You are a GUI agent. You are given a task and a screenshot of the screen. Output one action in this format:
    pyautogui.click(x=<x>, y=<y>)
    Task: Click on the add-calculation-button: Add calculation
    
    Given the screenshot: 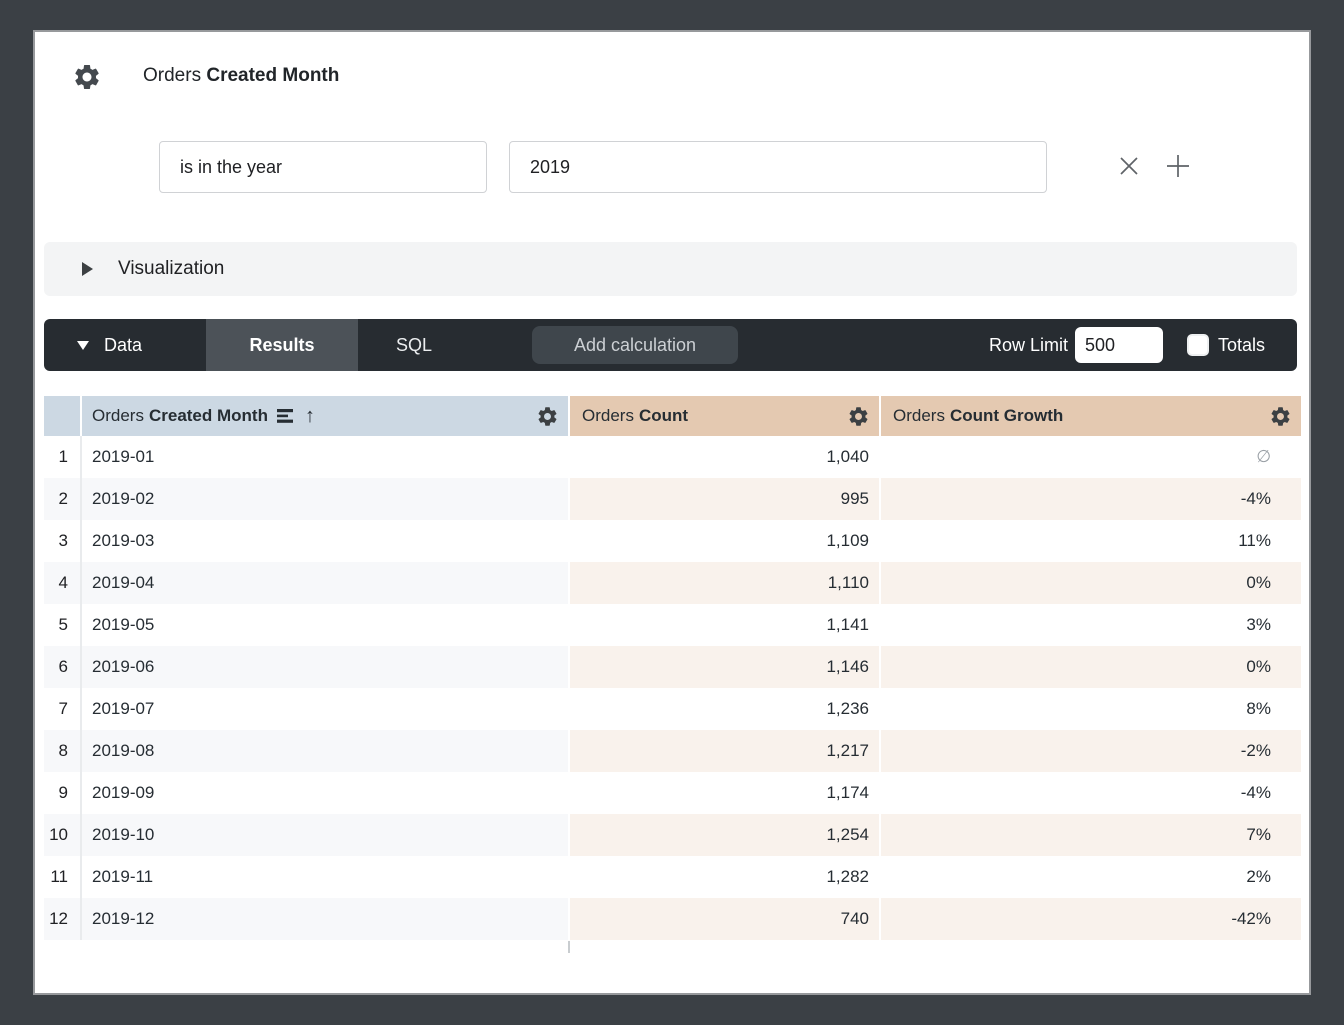 What is the action you would take?
    pyautogui.click(x=635, y=345)
    